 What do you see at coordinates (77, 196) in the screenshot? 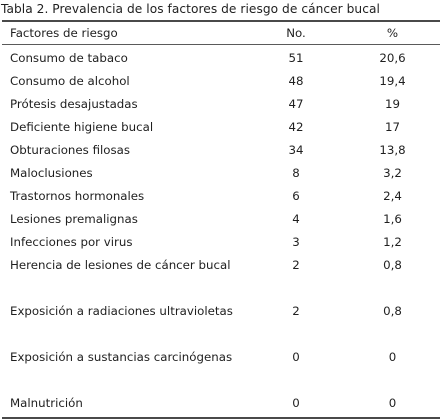
I see `factor-cell: Trastornos hormonales` at bounding box center [77, 196].